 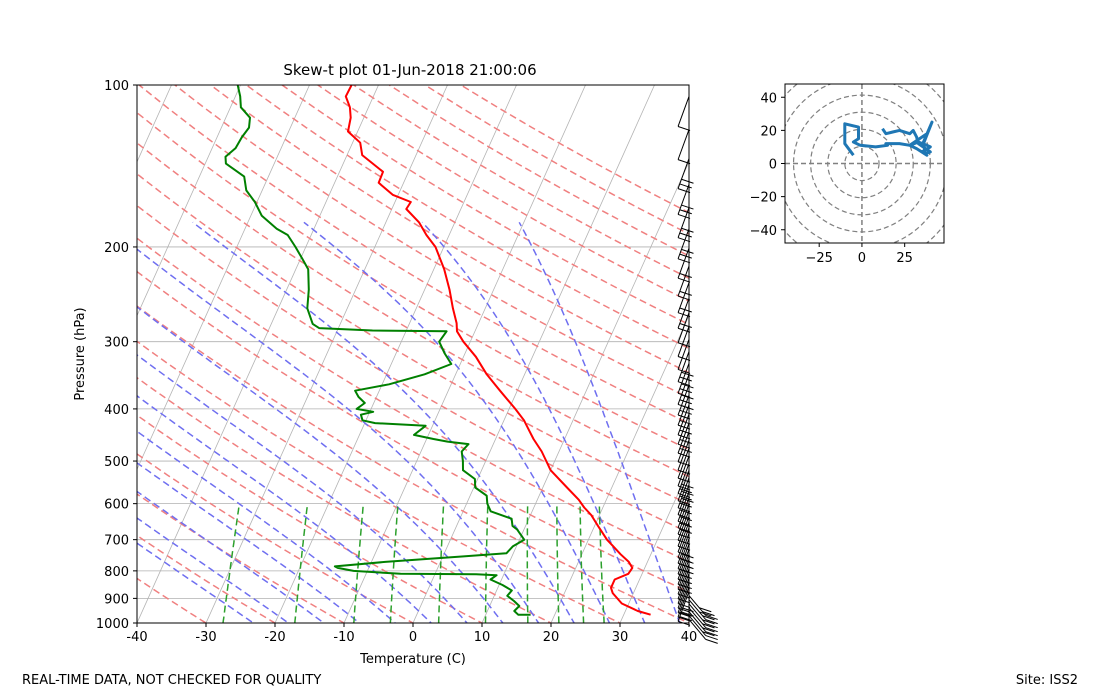 I want to click on x-tick-label: -40, so click(x=136, y=637).